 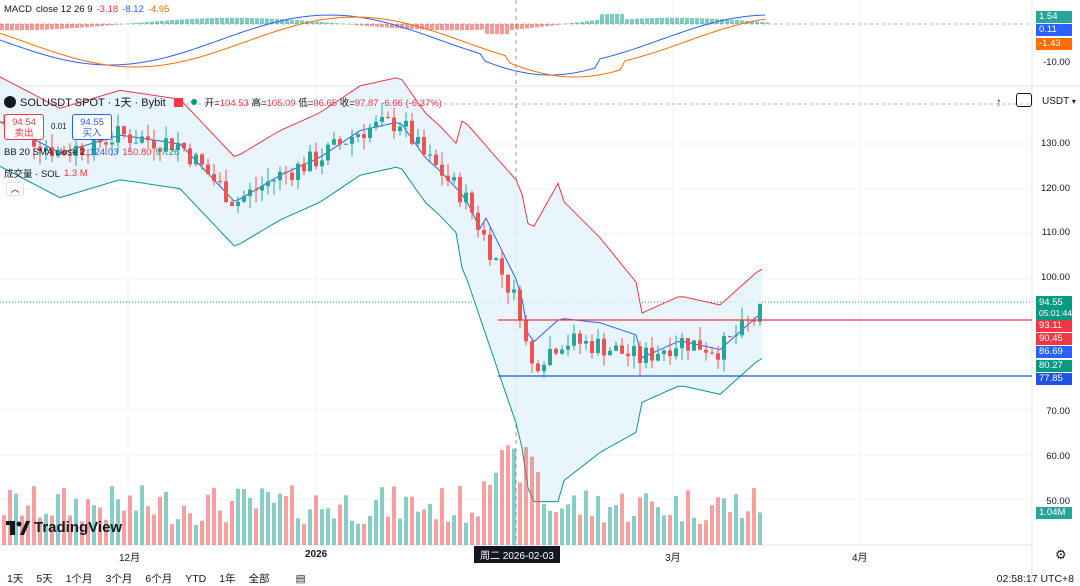 What do you see at coordinates (1061, 554) in the screenshot?
I see `settings-gear-icon: ⚙` at bounding box center [1061, 554].